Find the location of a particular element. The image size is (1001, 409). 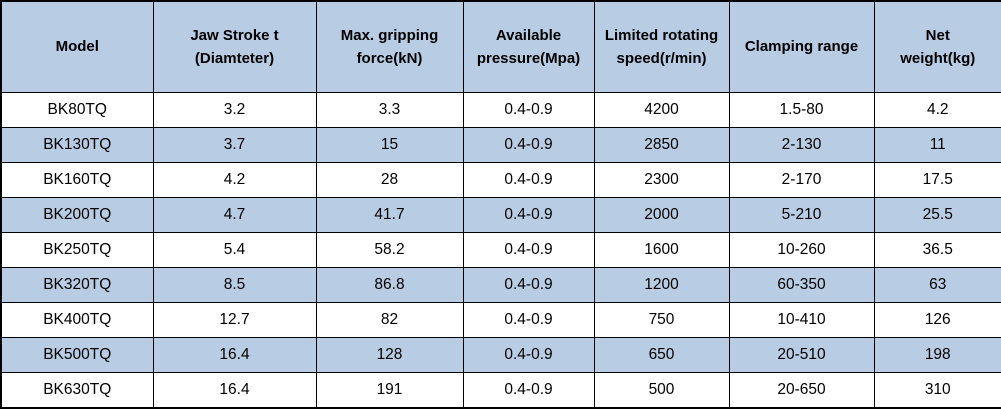

cell-jaw-stroke: 8.5 is located at coordinates (234, 284).